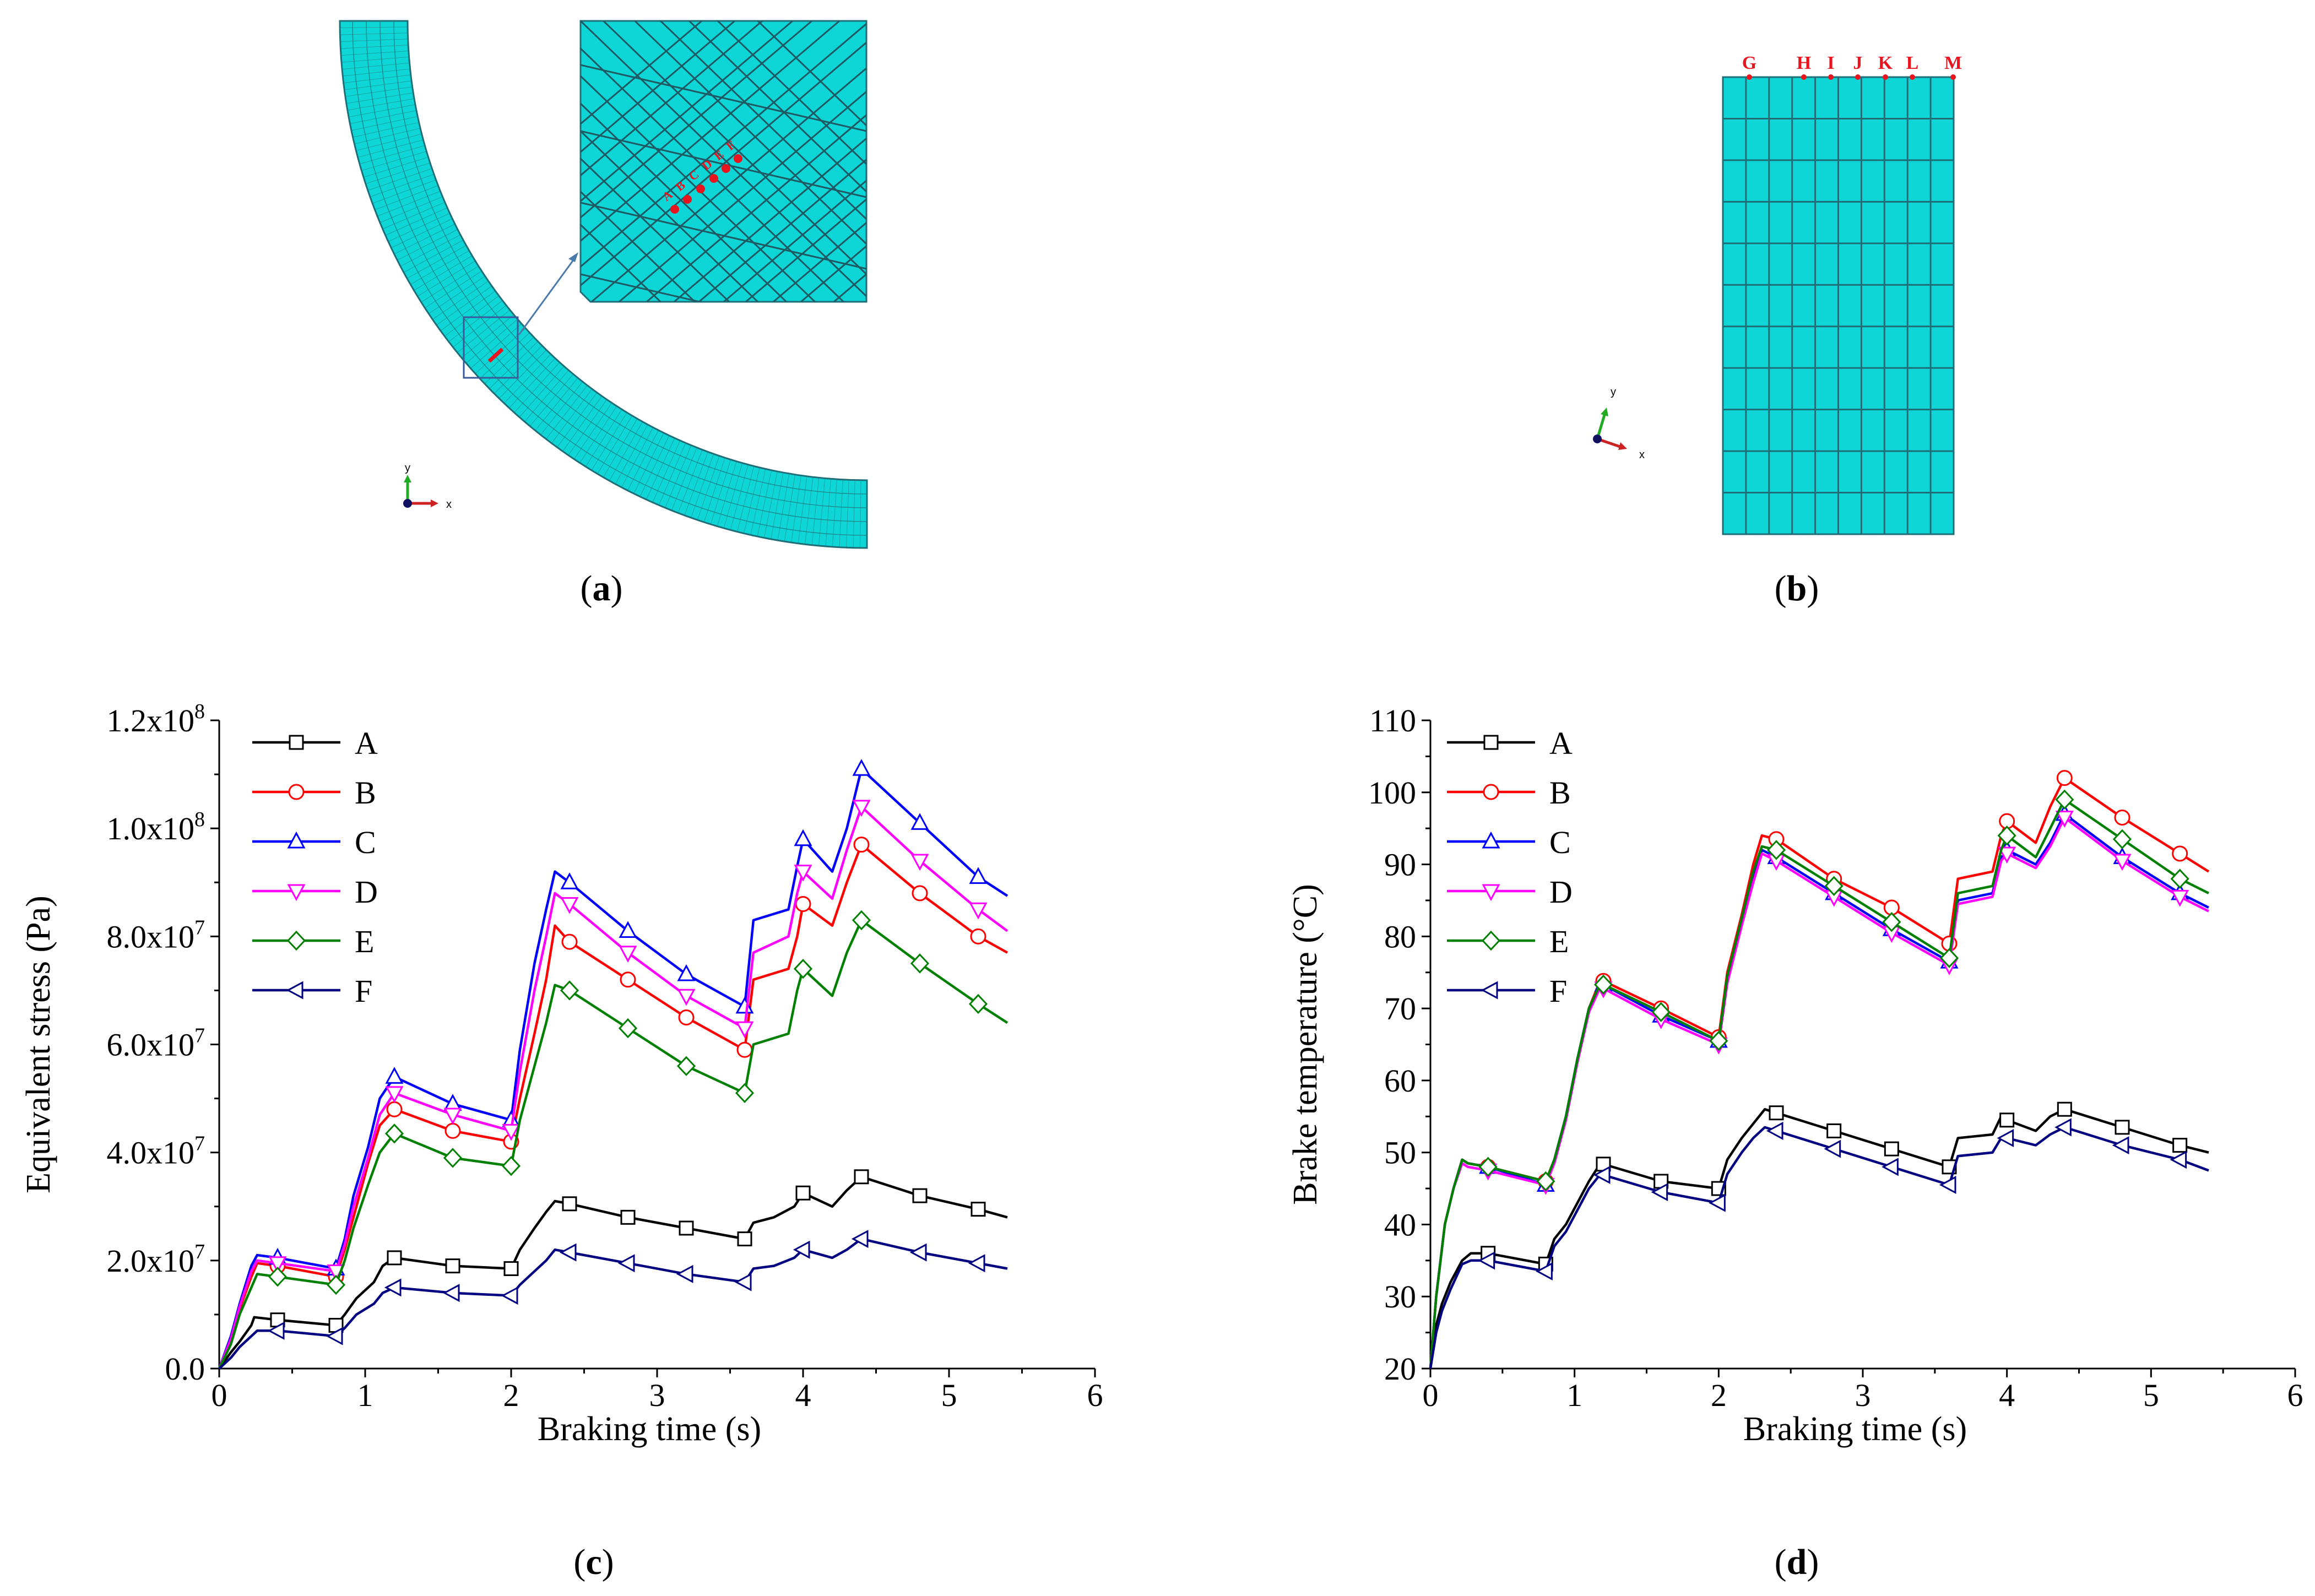 Image resolution: width=2315 pixels, height=1596 pixels. What do you see at coordinates (364, 942) in the screenshot?
I see `legend-label: E` at bounding box center [364, 942].